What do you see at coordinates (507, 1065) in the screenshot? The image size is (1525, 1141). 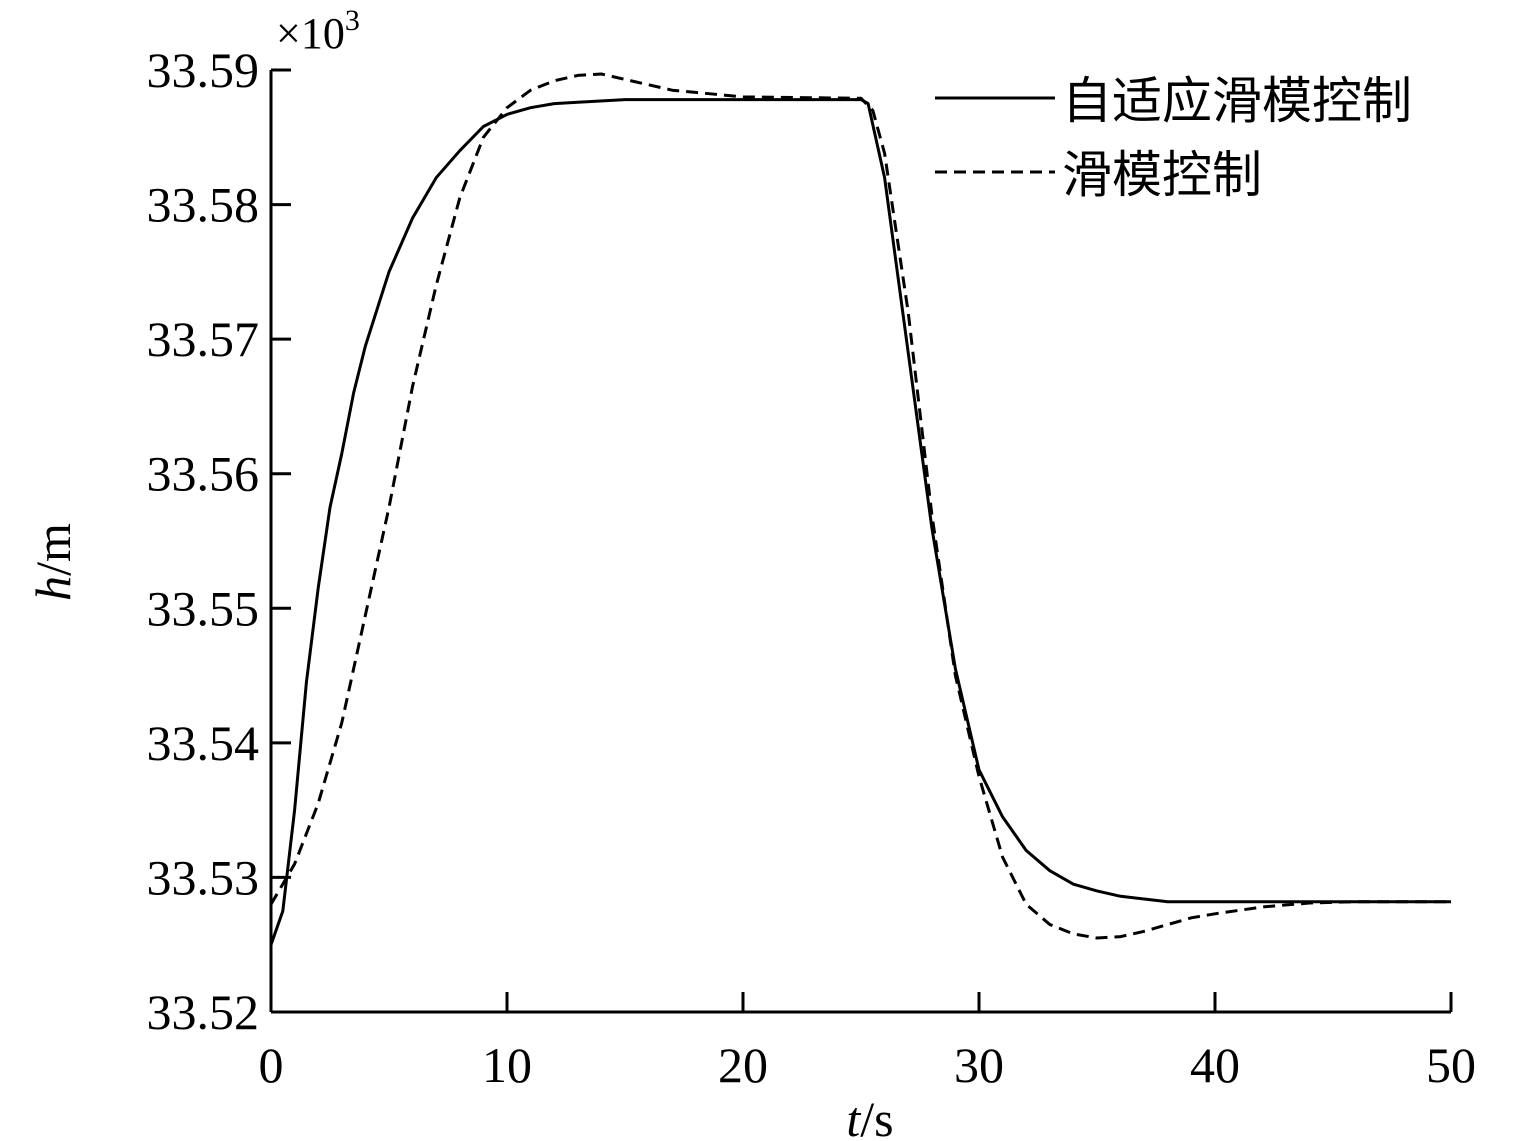 I see `x-tick-label: 10` at bounding box center [507, 1065].